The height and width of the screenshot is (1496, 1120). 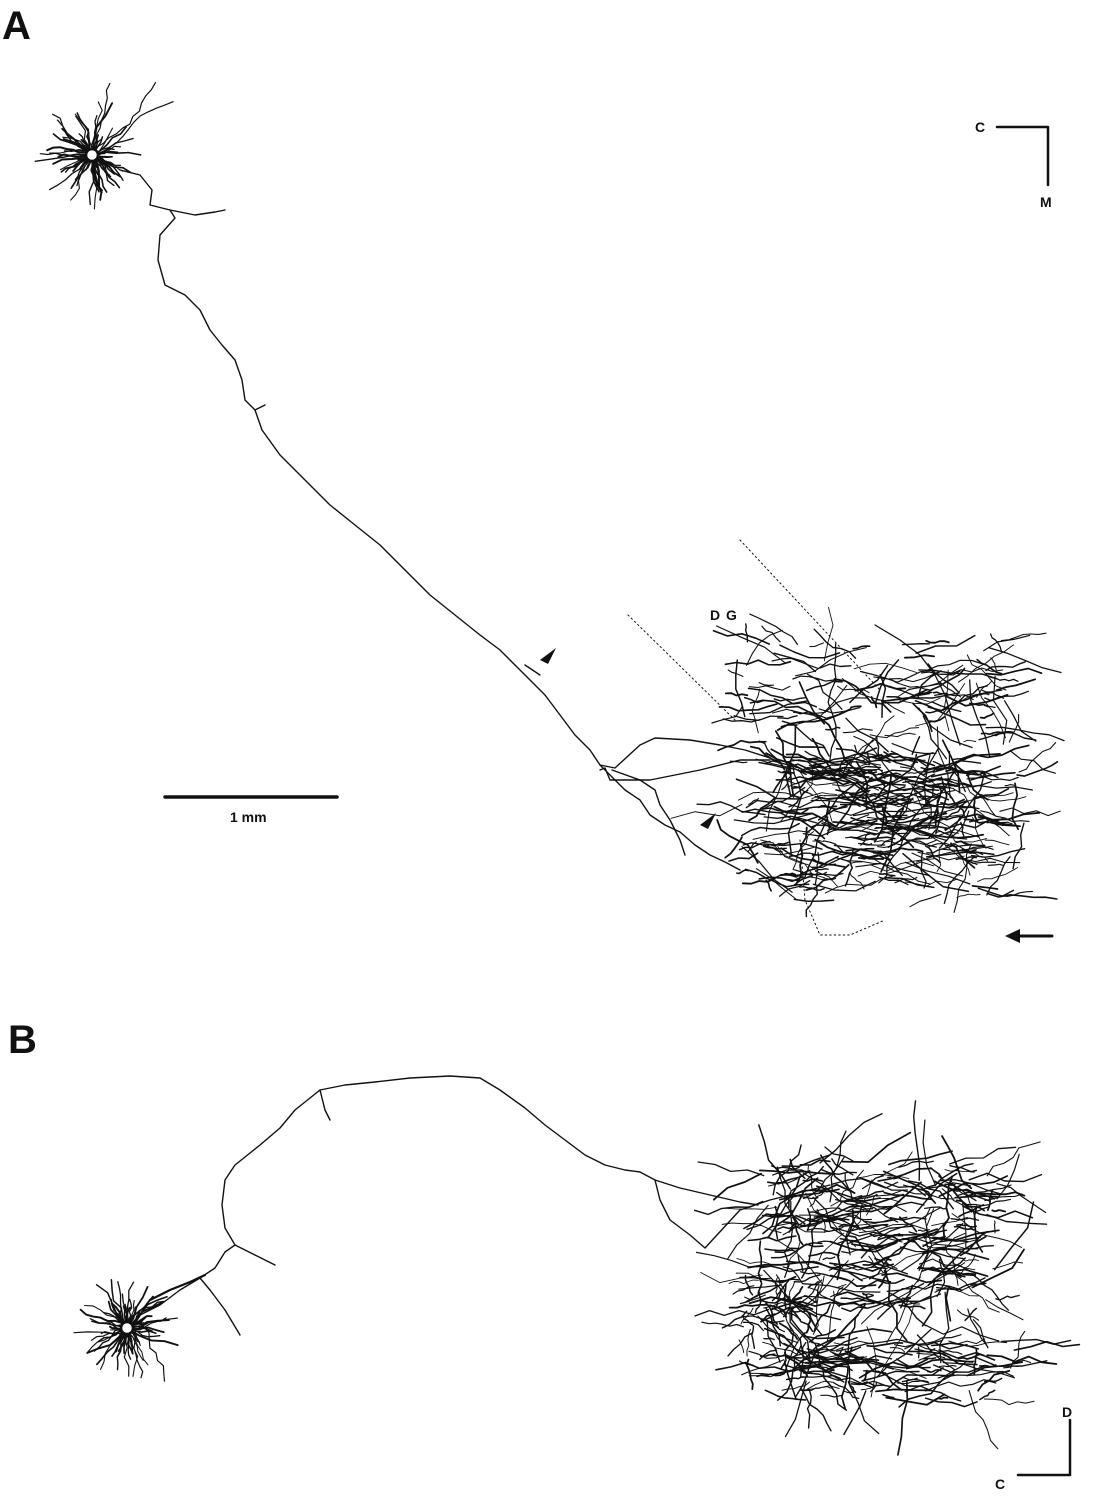 What do you see at coordinates (1022, 156) in the screenshot?
I see `orientation-a-axes` at bounding box center [1022, 156].